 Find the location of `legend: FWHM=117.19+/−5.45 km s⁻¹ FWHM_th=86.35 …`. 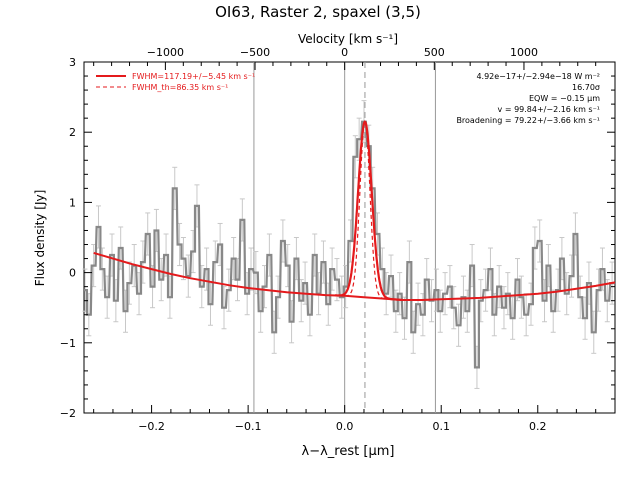

legend: FWHM=117.19+/−5.45 km s⁻¹ FWHM_th=86.35 … is located at coordinates (175, 82).